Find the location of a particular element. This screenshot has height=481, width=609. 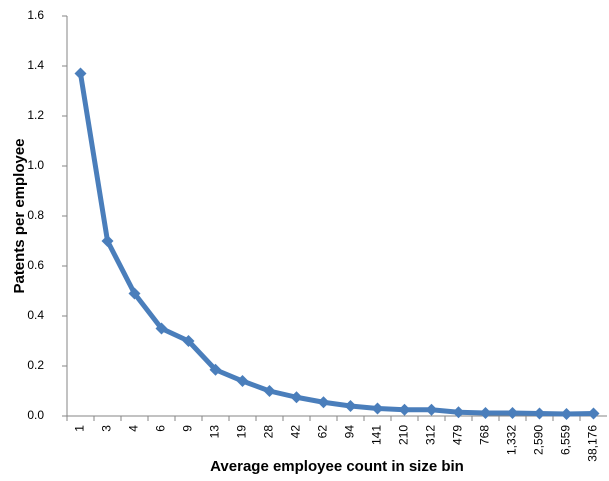

x-tick-label: 3 is located at coordinates (107, 428).